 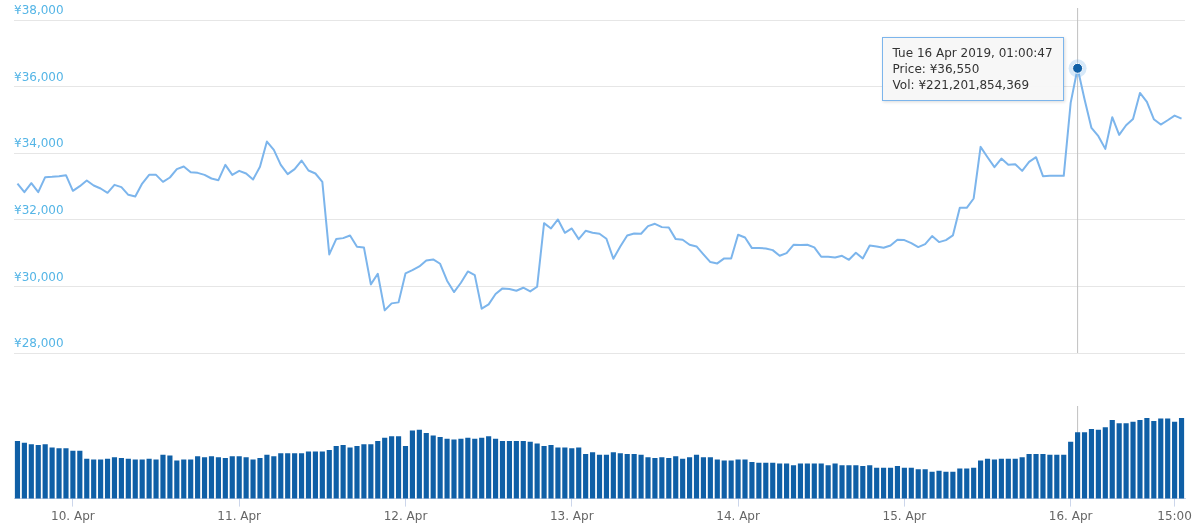 What do you see at coordinates (239, 515) in the screenshot?
I see `x-tick-label: 11. Apr` at bounding box center [239, 515].